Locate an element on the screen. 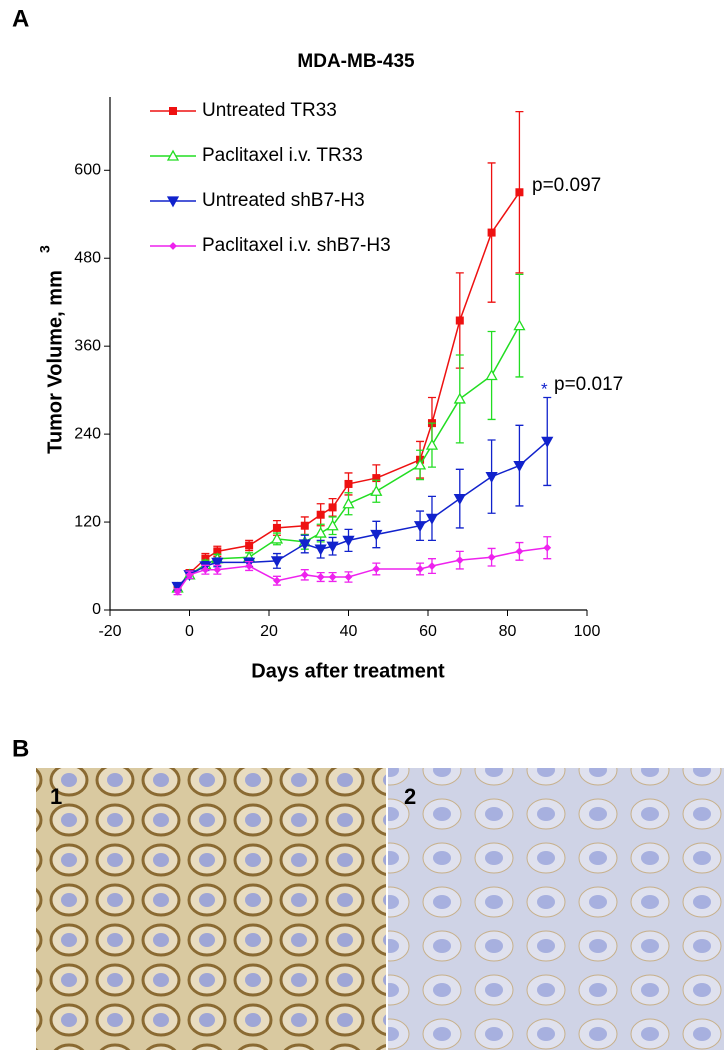 This screenshot has width=724, height=1055. chart-title: MDA-MB-435 is located at coordinates (356, 61).